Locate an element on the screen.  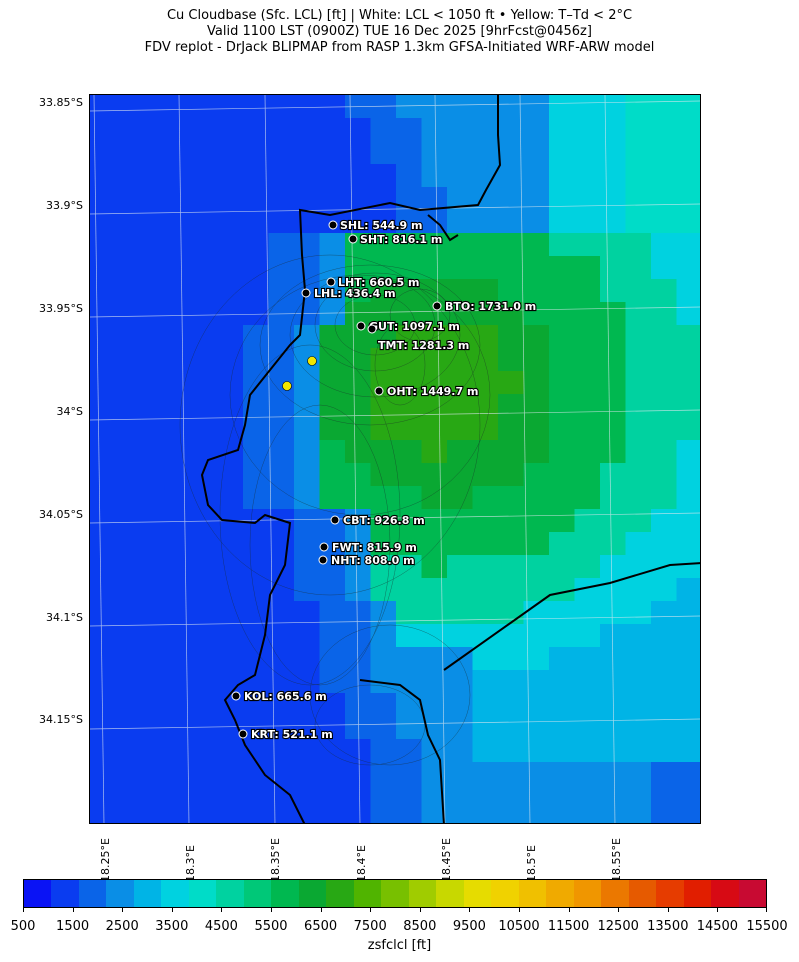
longitude-label: 18.5°E is located at coordinates (531, 863).